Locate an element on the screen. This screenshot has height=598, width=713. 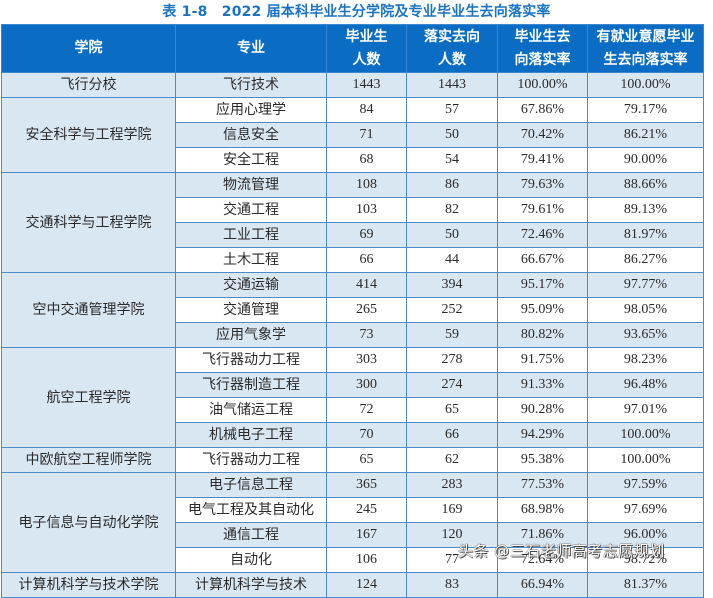
willing-rate-cell: 97.01% is located at coordinates (645, 410).